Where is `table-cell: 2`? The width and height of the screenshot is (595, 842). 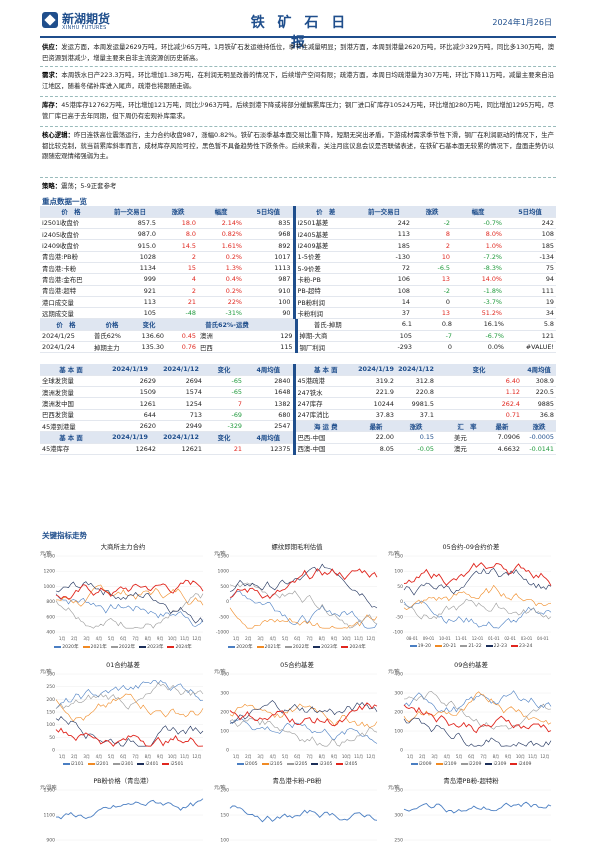
table-cell: 2 is located at coordinates (432, 245).